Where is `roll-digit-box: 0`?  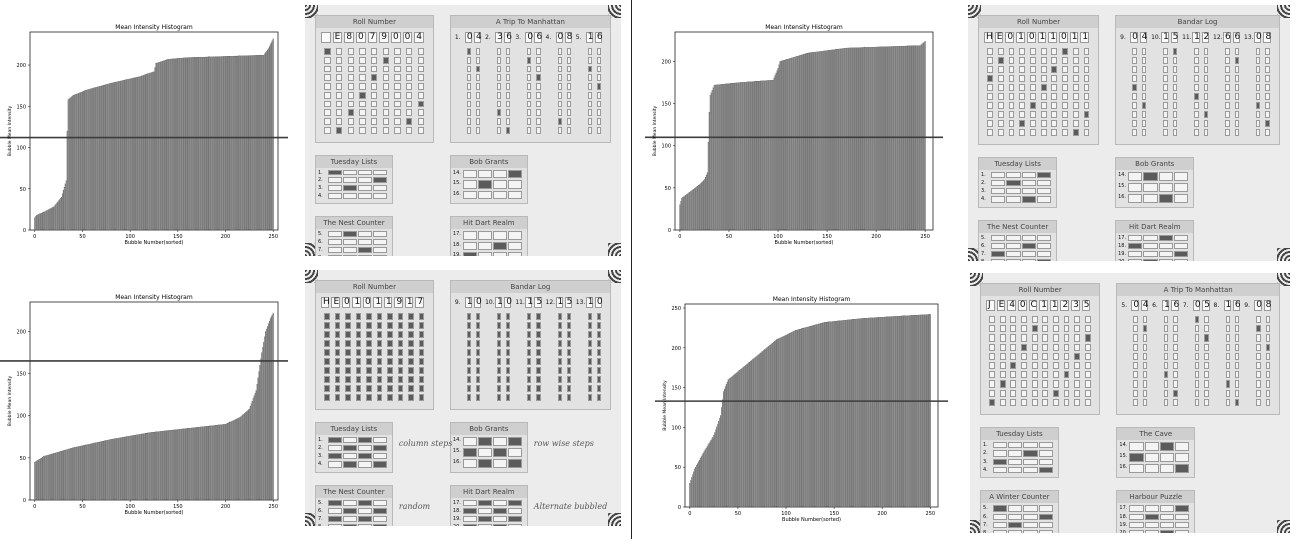 roll-digit-box: 0 is located at coordinates (1031, 37).